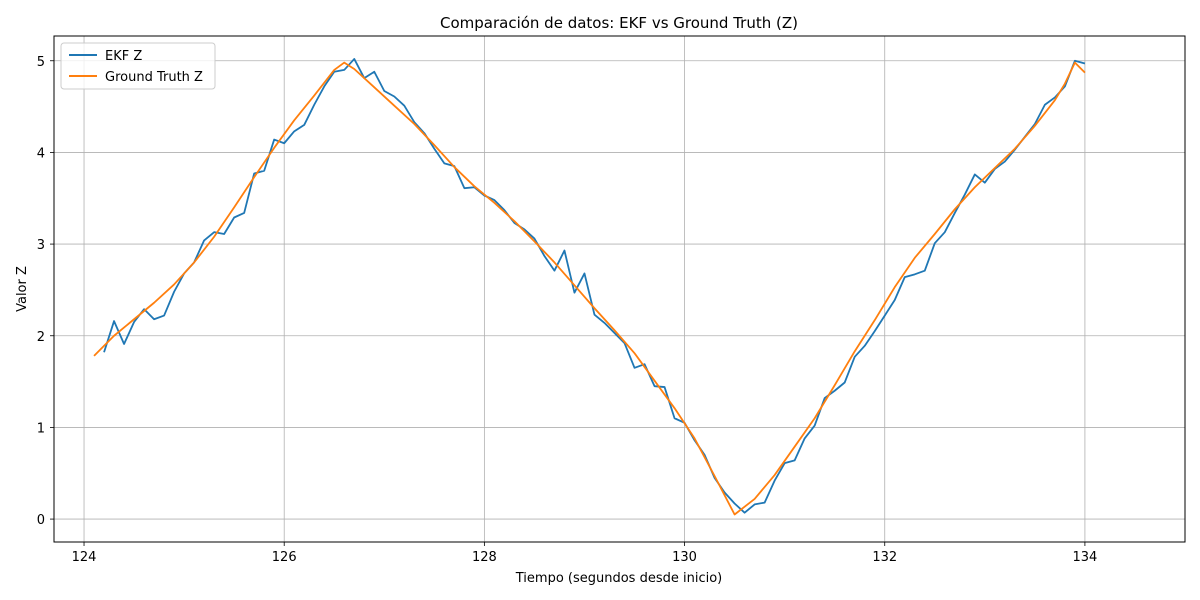  What do you see at coordinates (154, 77) in the screenshot?
I see `legend-label-ground-truth: Ground Truth Z` at bounding box center [154, 77].